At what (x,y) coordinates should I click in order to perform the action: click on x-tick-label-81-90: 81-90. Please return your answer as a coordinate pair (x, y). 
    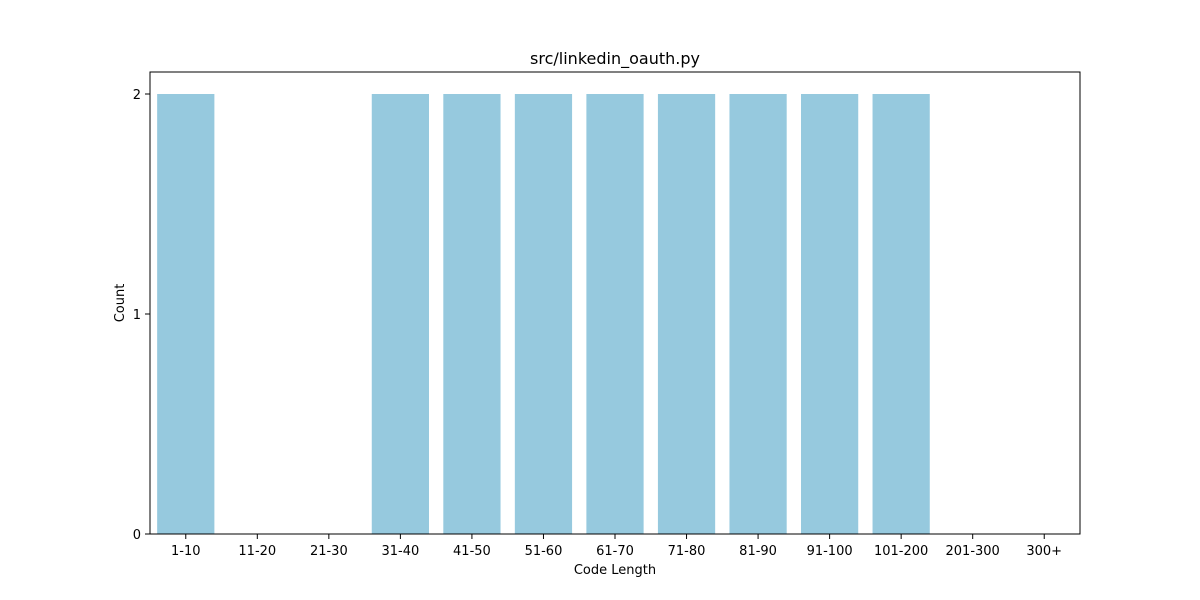
    Looking at the image, I should click on (758, 551).